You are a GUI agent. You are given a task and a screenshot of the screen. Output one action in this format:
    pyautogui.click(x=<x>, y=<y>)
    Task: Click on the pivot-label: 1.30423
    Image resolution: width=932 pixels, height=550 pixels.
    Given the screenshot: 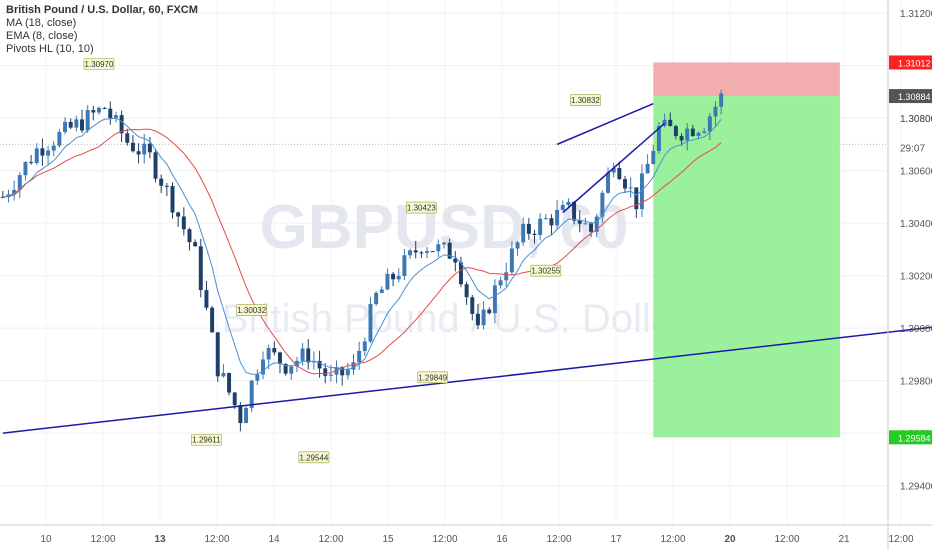 What is the action you would take?
    pyautogui.click(x=421, y=208)
    